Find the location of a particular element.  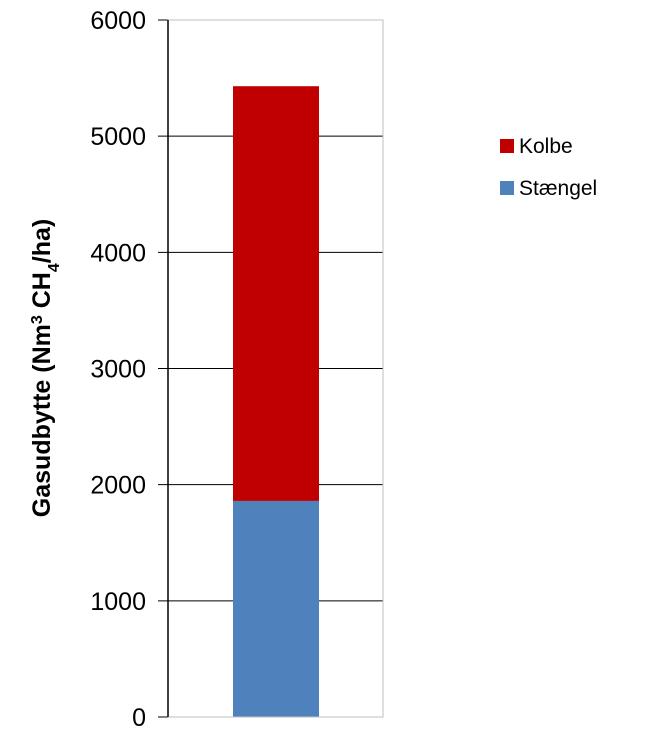

y-tick-label: 5000 is located at coordinates (118, 137).